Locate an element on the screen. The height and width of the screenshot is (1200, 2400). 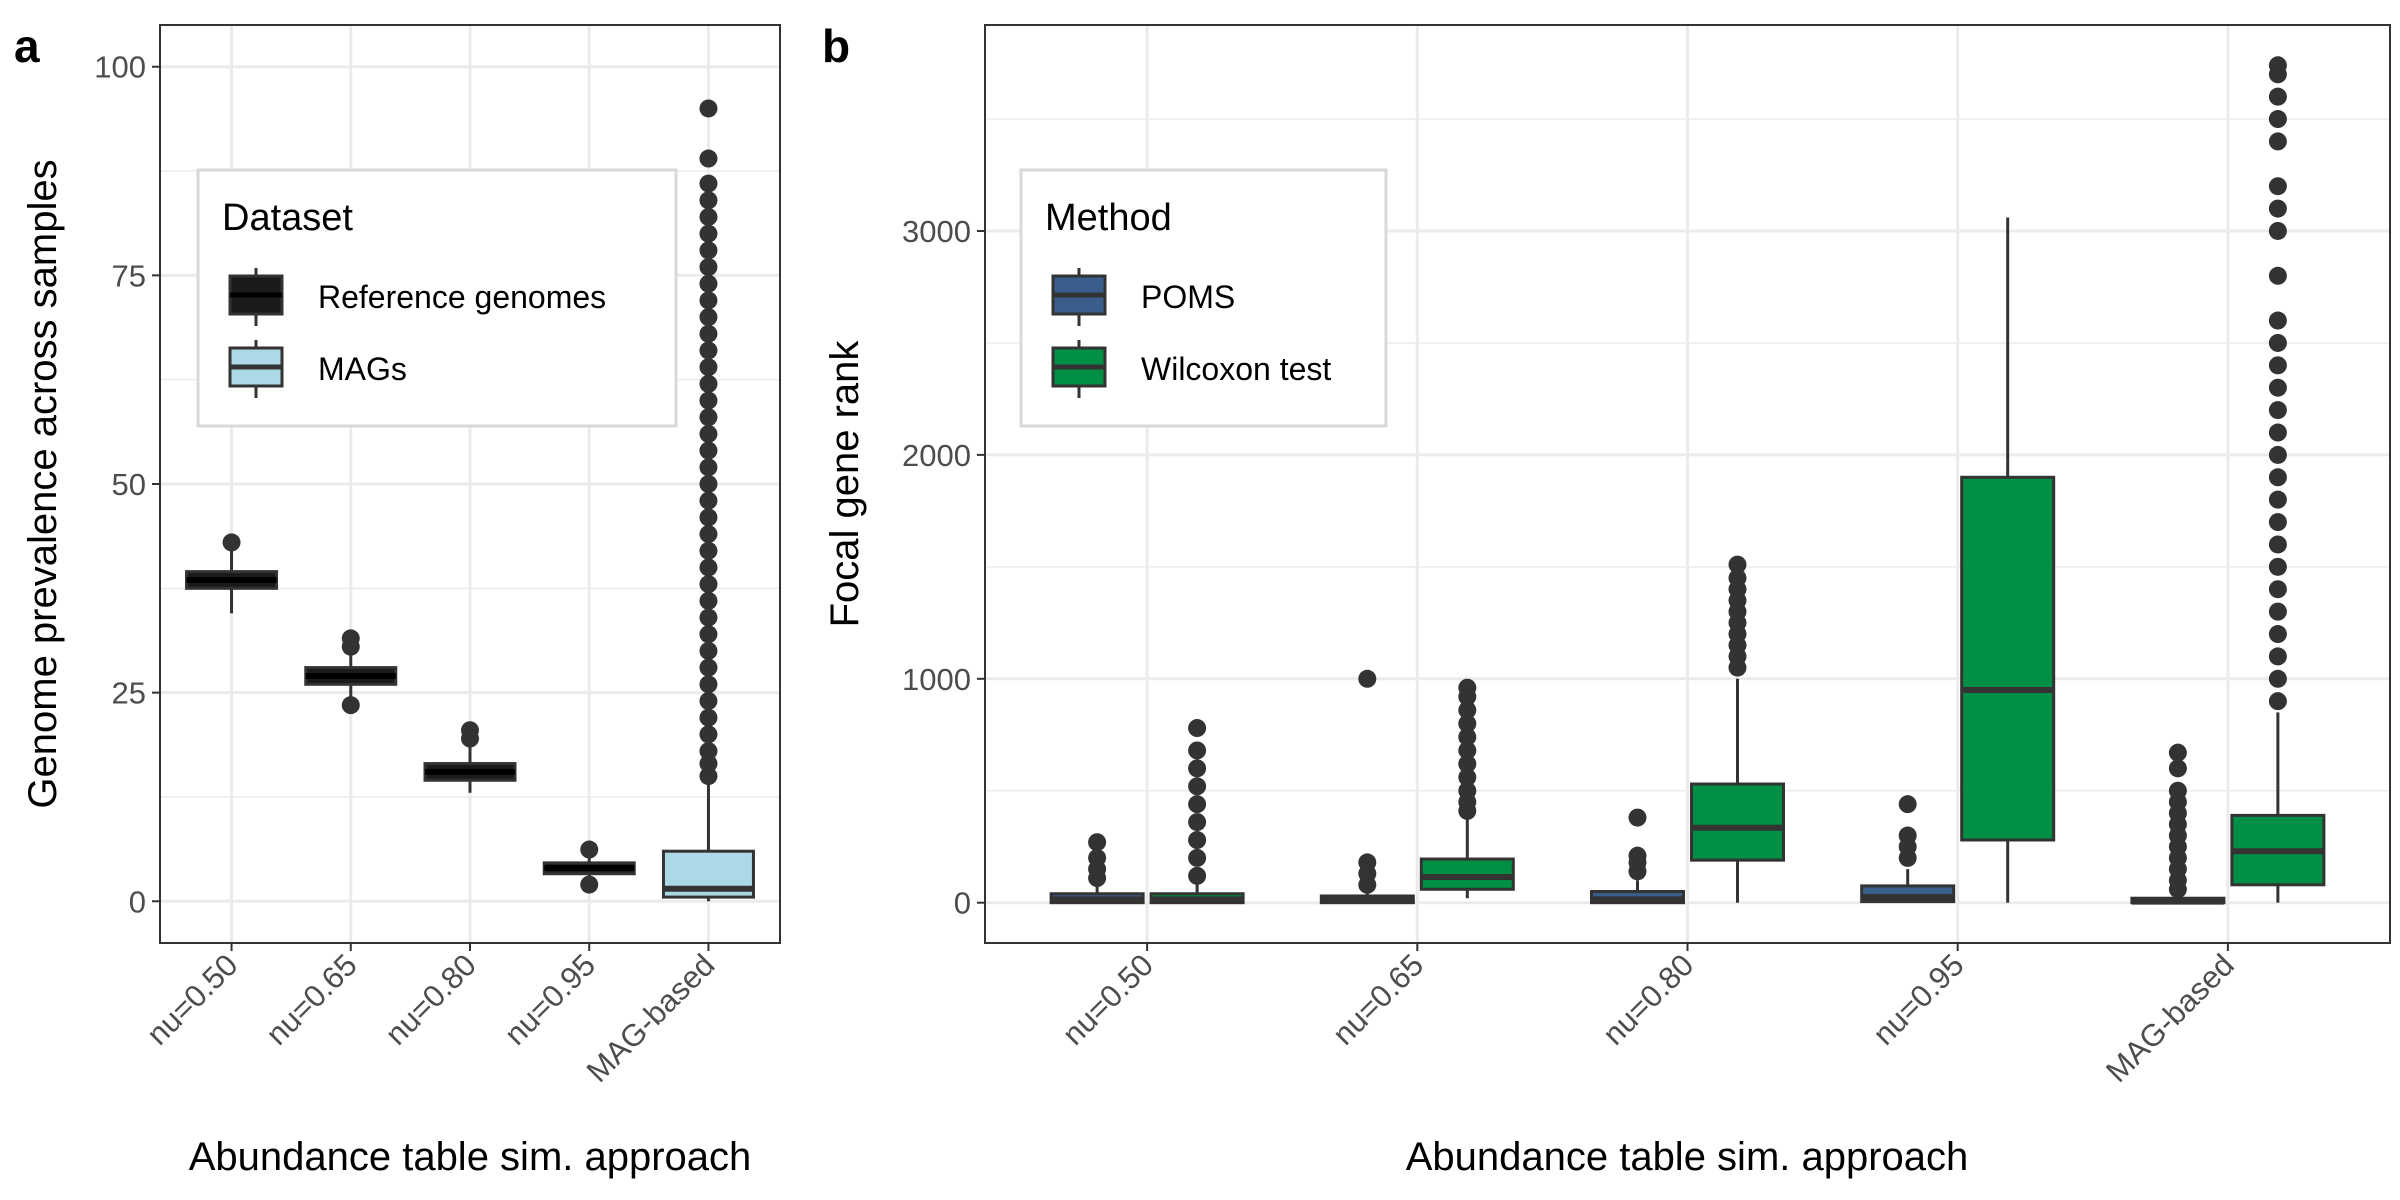
box-wilcoxon-test-mag-based is located at coordinates (2278, 479).